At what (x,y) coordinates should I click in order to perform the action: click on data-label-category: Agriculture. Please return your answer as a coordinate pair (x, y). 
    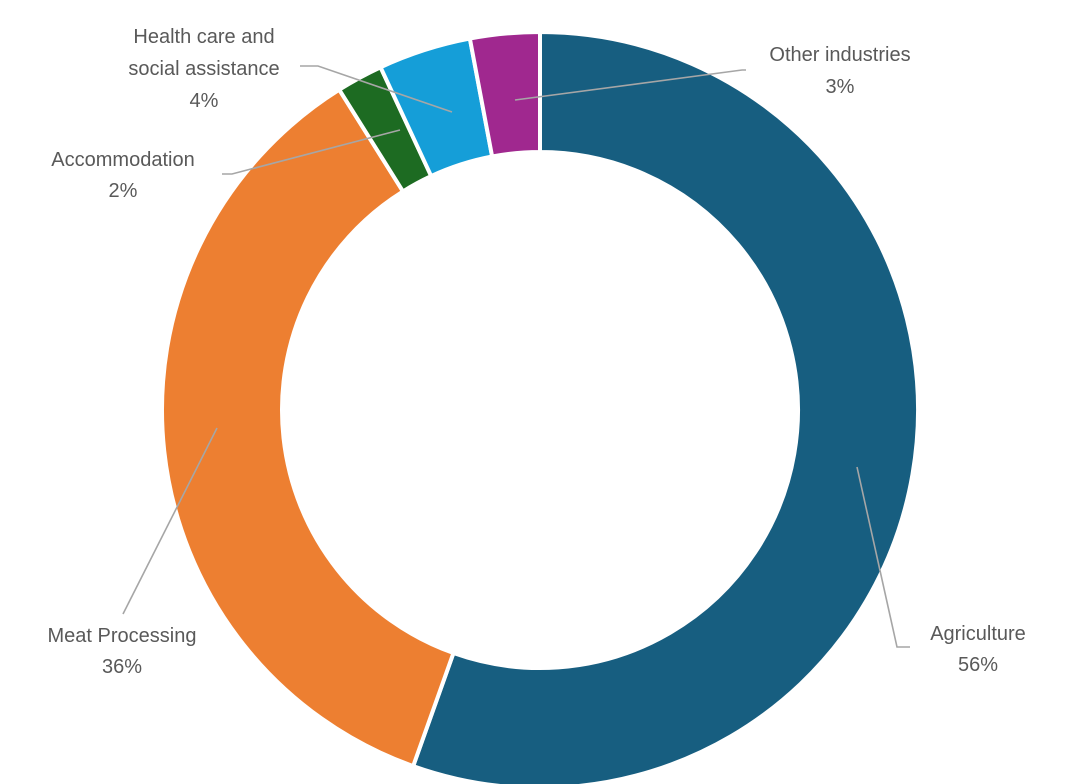
    Looking at the image, I should click on (978, 634).